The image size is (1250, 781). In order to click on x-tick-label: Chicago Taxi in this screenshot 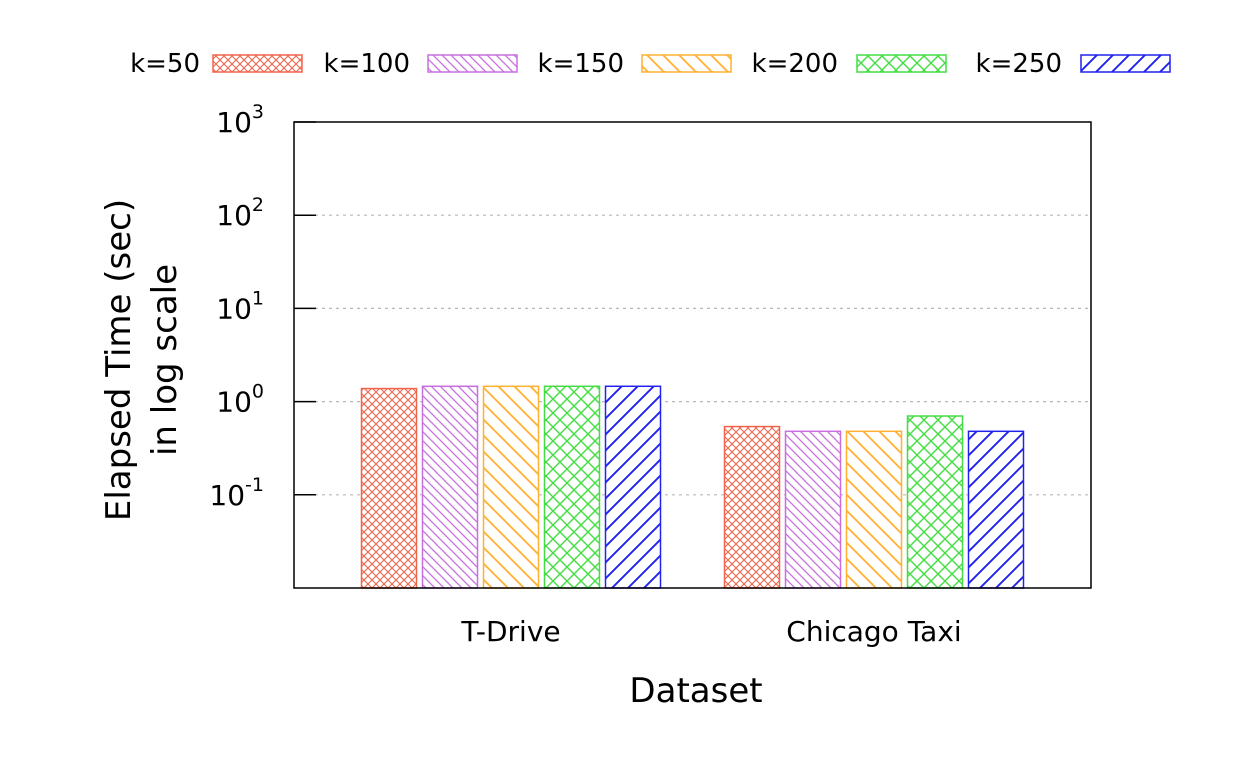, I will do `click(873, 631)`.